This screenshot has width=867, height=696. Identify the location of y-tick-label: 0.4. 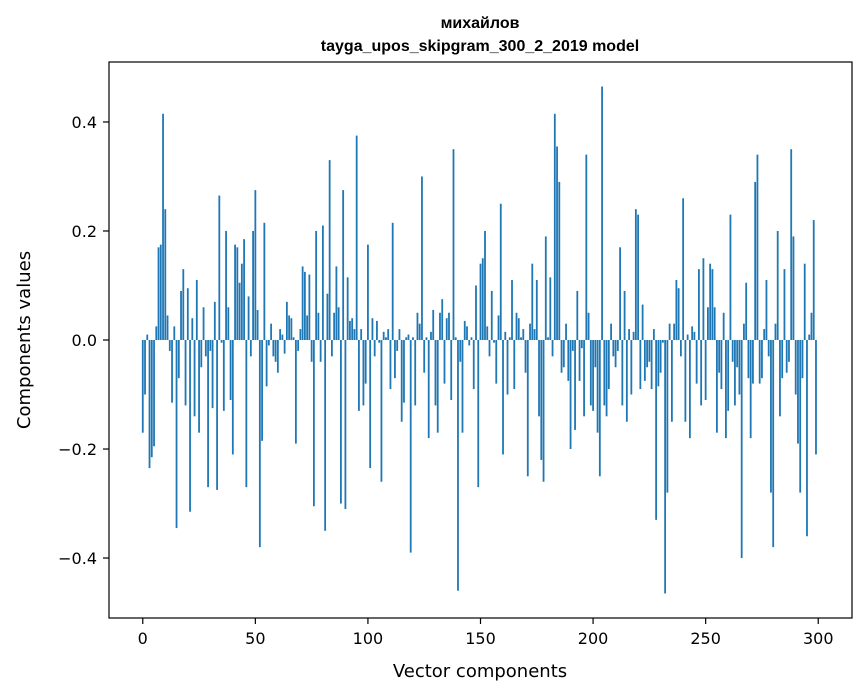
(84, 122).